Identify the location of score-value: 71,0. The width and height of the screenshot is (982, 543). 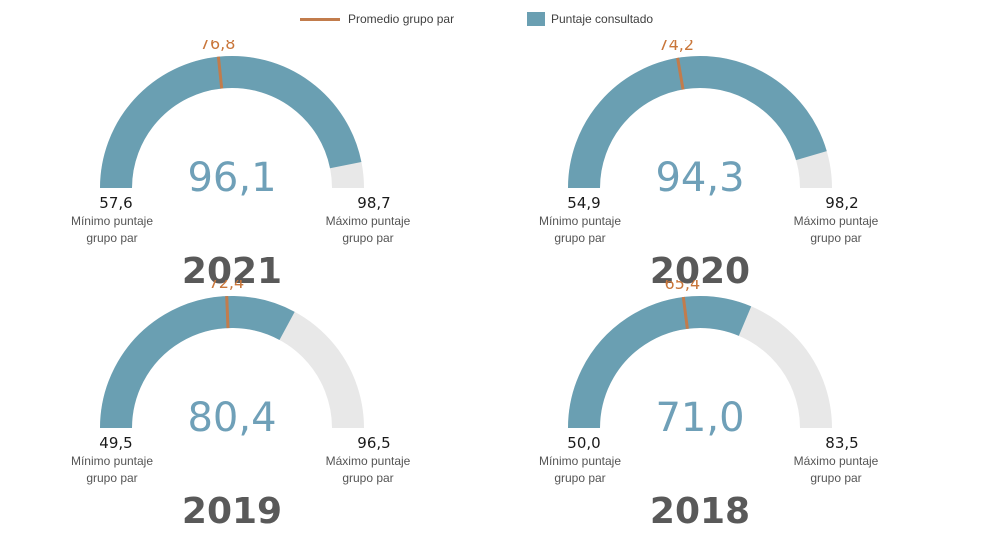
(699, 418).